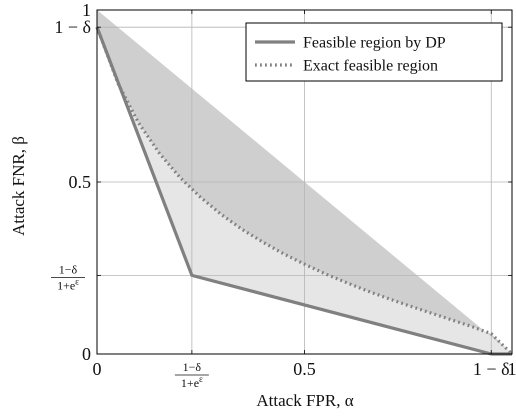  I want to click on x-tick-label-fraction: 1−δ1+eε, so click(191, 375).